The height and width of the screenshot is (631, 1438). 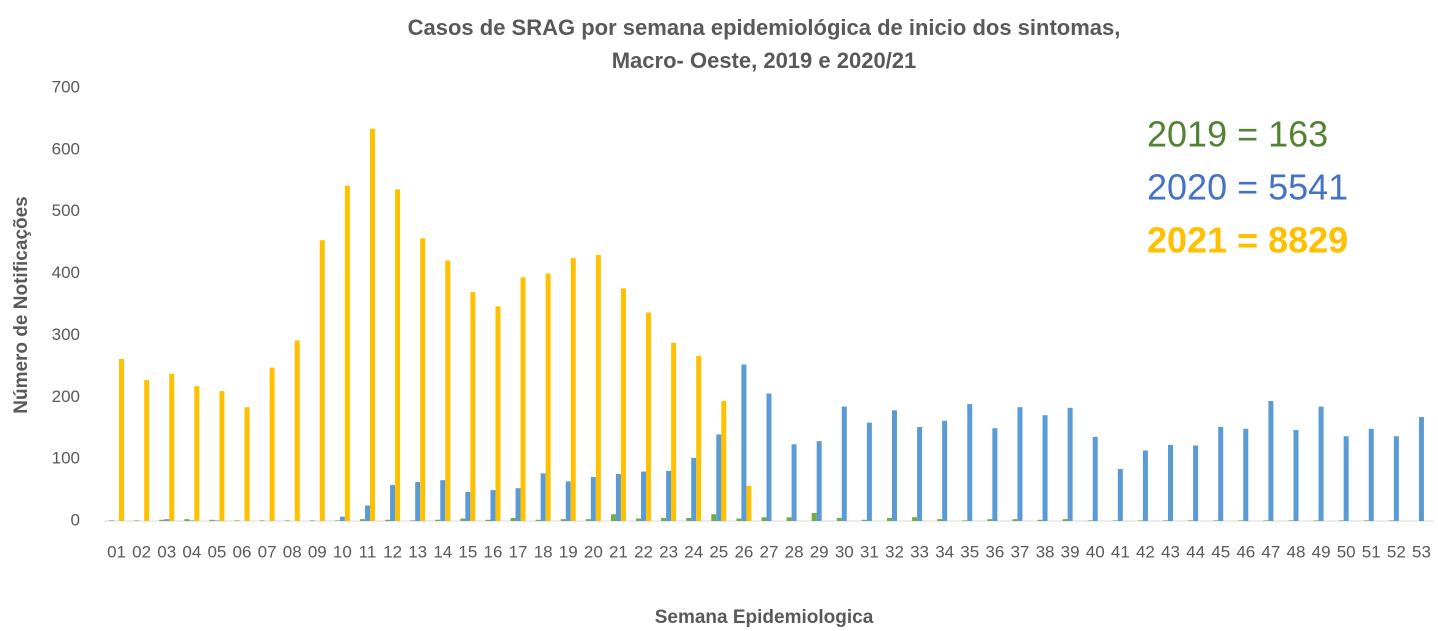 I want to click on x-tick-label: 19, so click(x=568, y=551).